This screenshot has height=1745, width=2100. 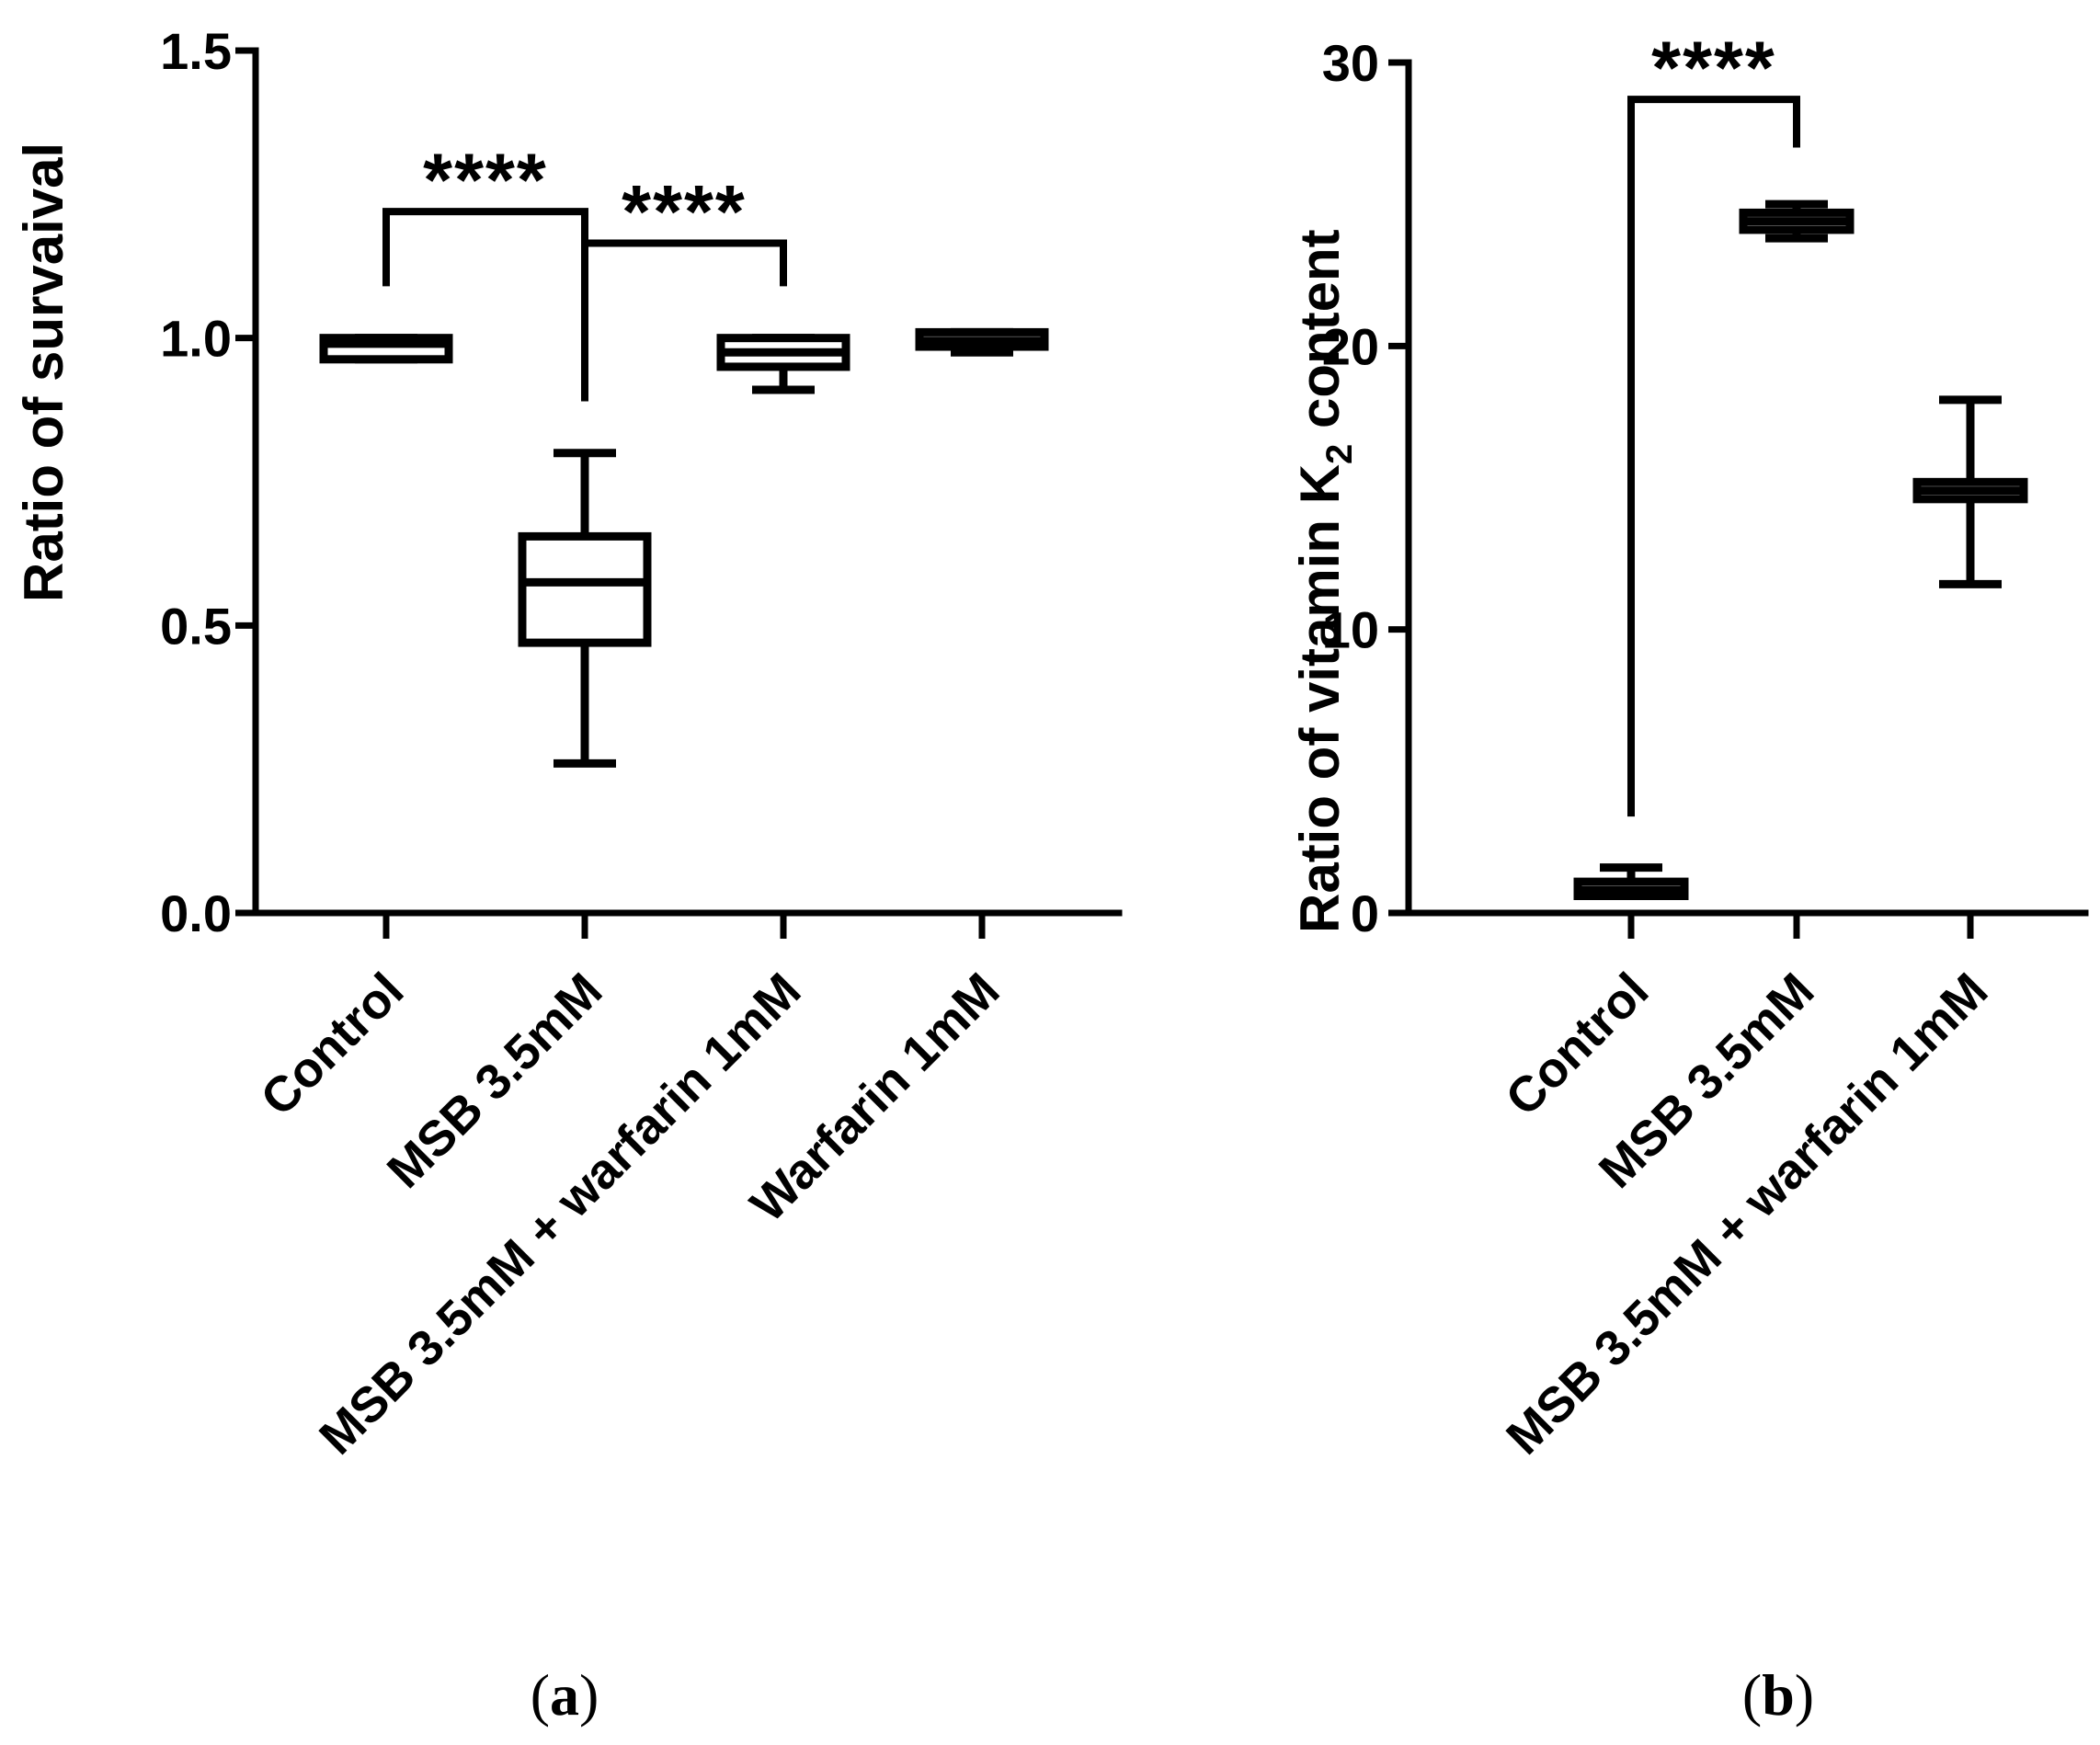 I want to click on panel-a-label: (a), so click(x=565, y=1695).